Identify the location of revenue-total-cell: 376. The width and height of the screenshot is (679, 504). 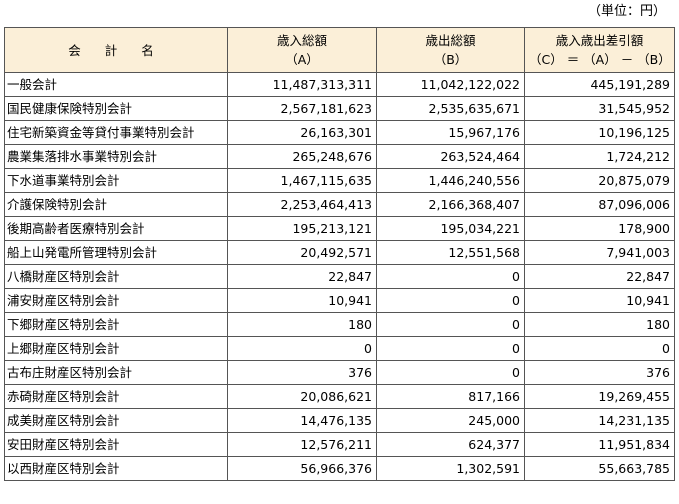
(302, 372).